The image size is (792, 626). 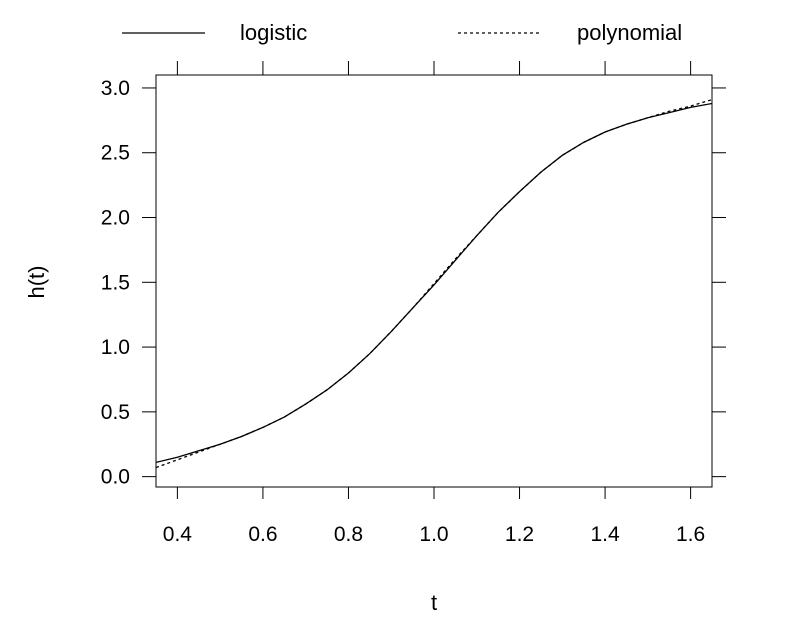 I want to click on y-axis-label: h(t), so click(x=36, y=282).